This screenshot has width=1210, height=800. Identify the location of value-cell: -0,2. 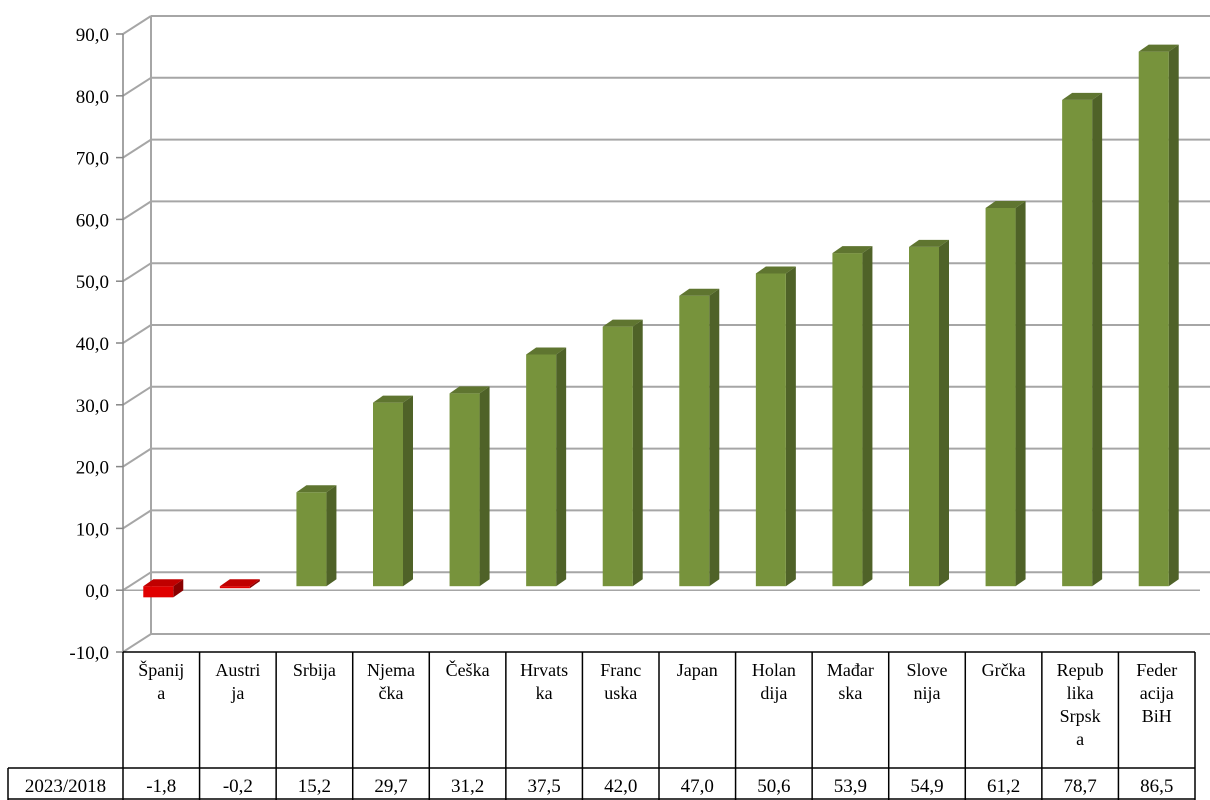
(238, 786).